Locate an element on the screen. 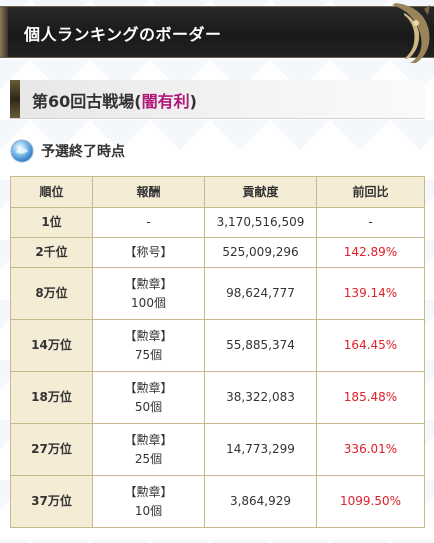 This screenshot has width=434, height=543. reward-cell: 【勲章】 100個 is located at coordinates (148, 293).